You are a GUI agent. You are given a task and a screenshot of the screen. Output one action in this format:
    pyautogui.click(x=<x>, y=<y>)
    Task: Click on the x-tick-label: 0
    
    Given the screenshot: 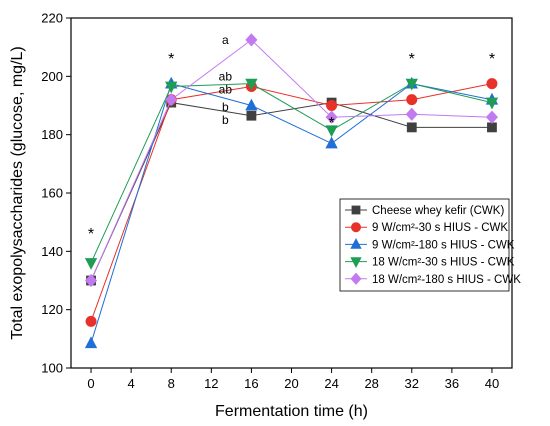 What is the action you would take?
    pyautogui.click(x=90, y=383)
    